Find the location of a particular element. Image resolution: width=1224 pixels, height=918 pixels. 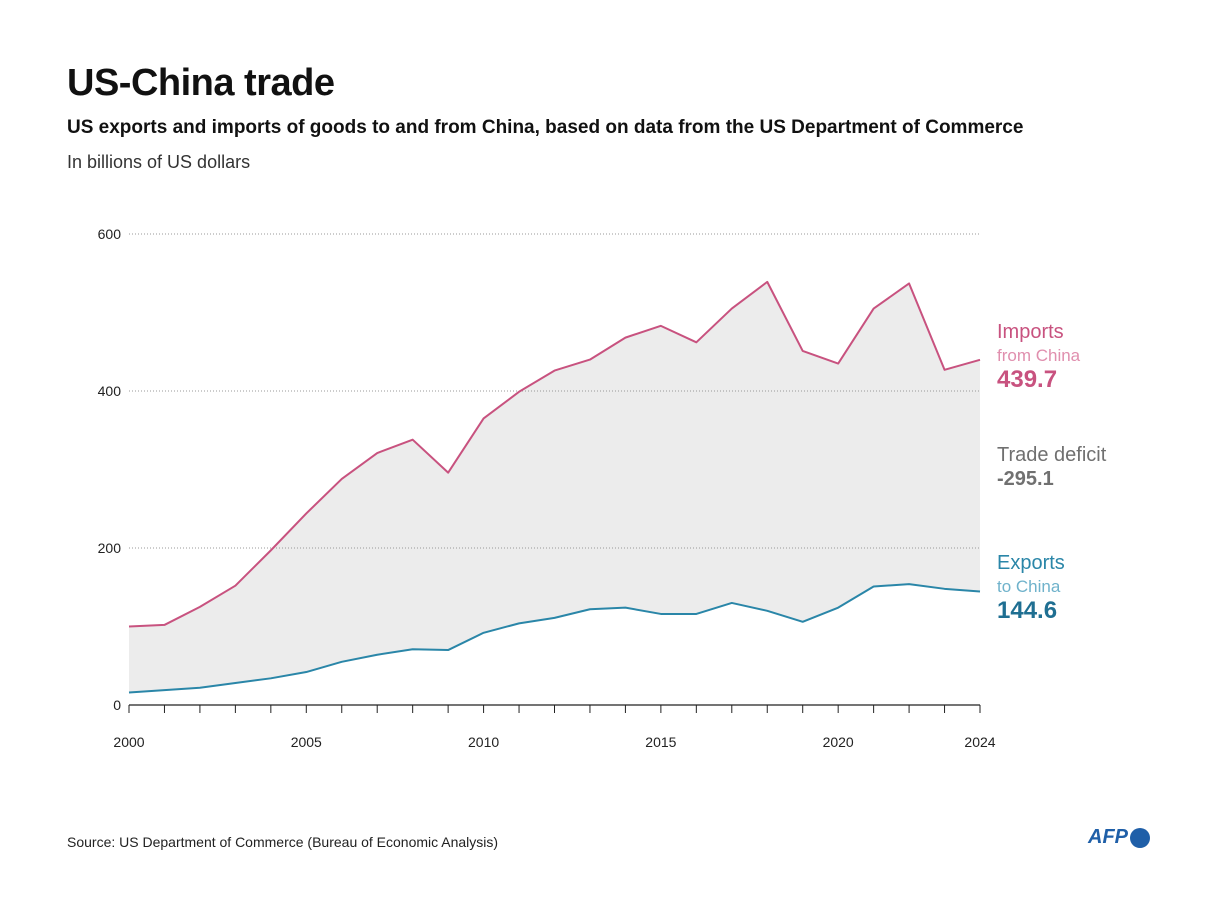

imports-label: Imports from China 439.7 is located at coordinates (1038, 356).